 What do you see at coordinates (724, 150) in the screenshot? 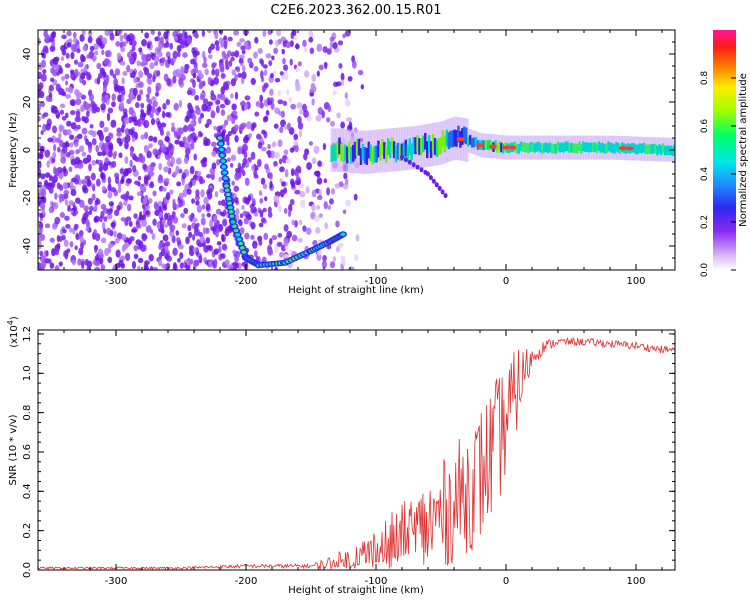
I see `colorbar-gradient` at bounding box center [724, 150].